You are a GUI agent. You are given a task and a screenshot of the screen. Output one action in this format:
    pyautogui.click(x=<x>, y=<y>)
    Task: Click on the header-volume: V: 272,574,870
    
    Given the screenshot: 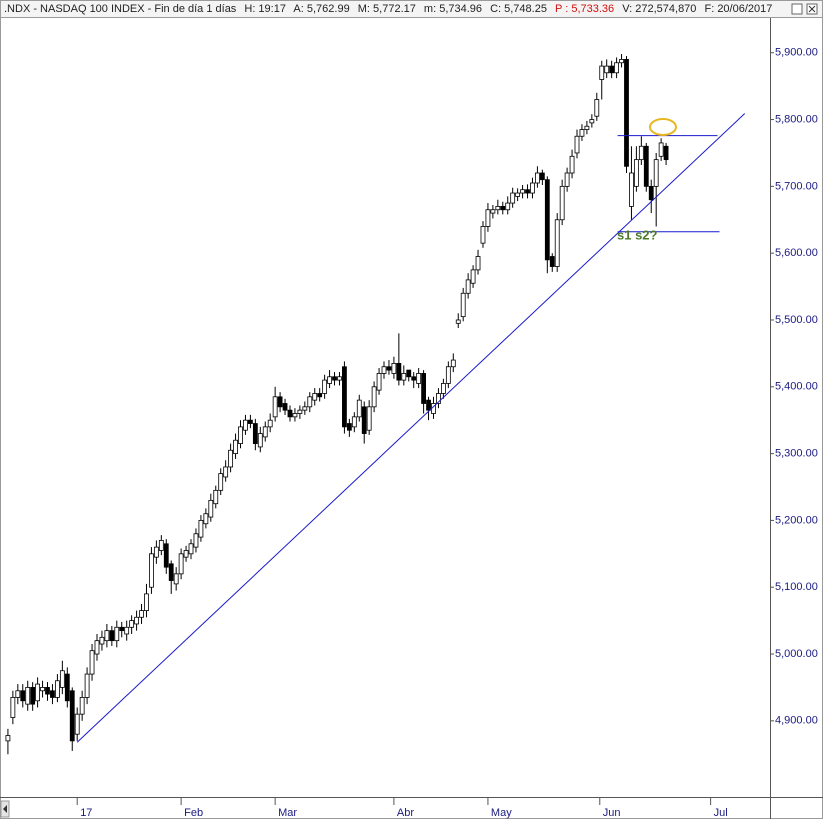 What is the action you would take?
    pyautogui.click(x=659, y=9)
    